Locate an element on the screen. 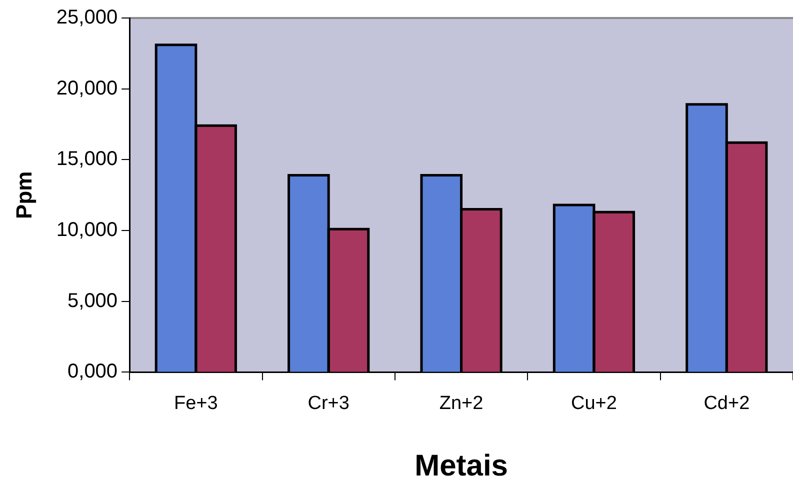 This screenshot has height=495, width=793. y-axis-title: Ppm is located at coordinates (23, 195).